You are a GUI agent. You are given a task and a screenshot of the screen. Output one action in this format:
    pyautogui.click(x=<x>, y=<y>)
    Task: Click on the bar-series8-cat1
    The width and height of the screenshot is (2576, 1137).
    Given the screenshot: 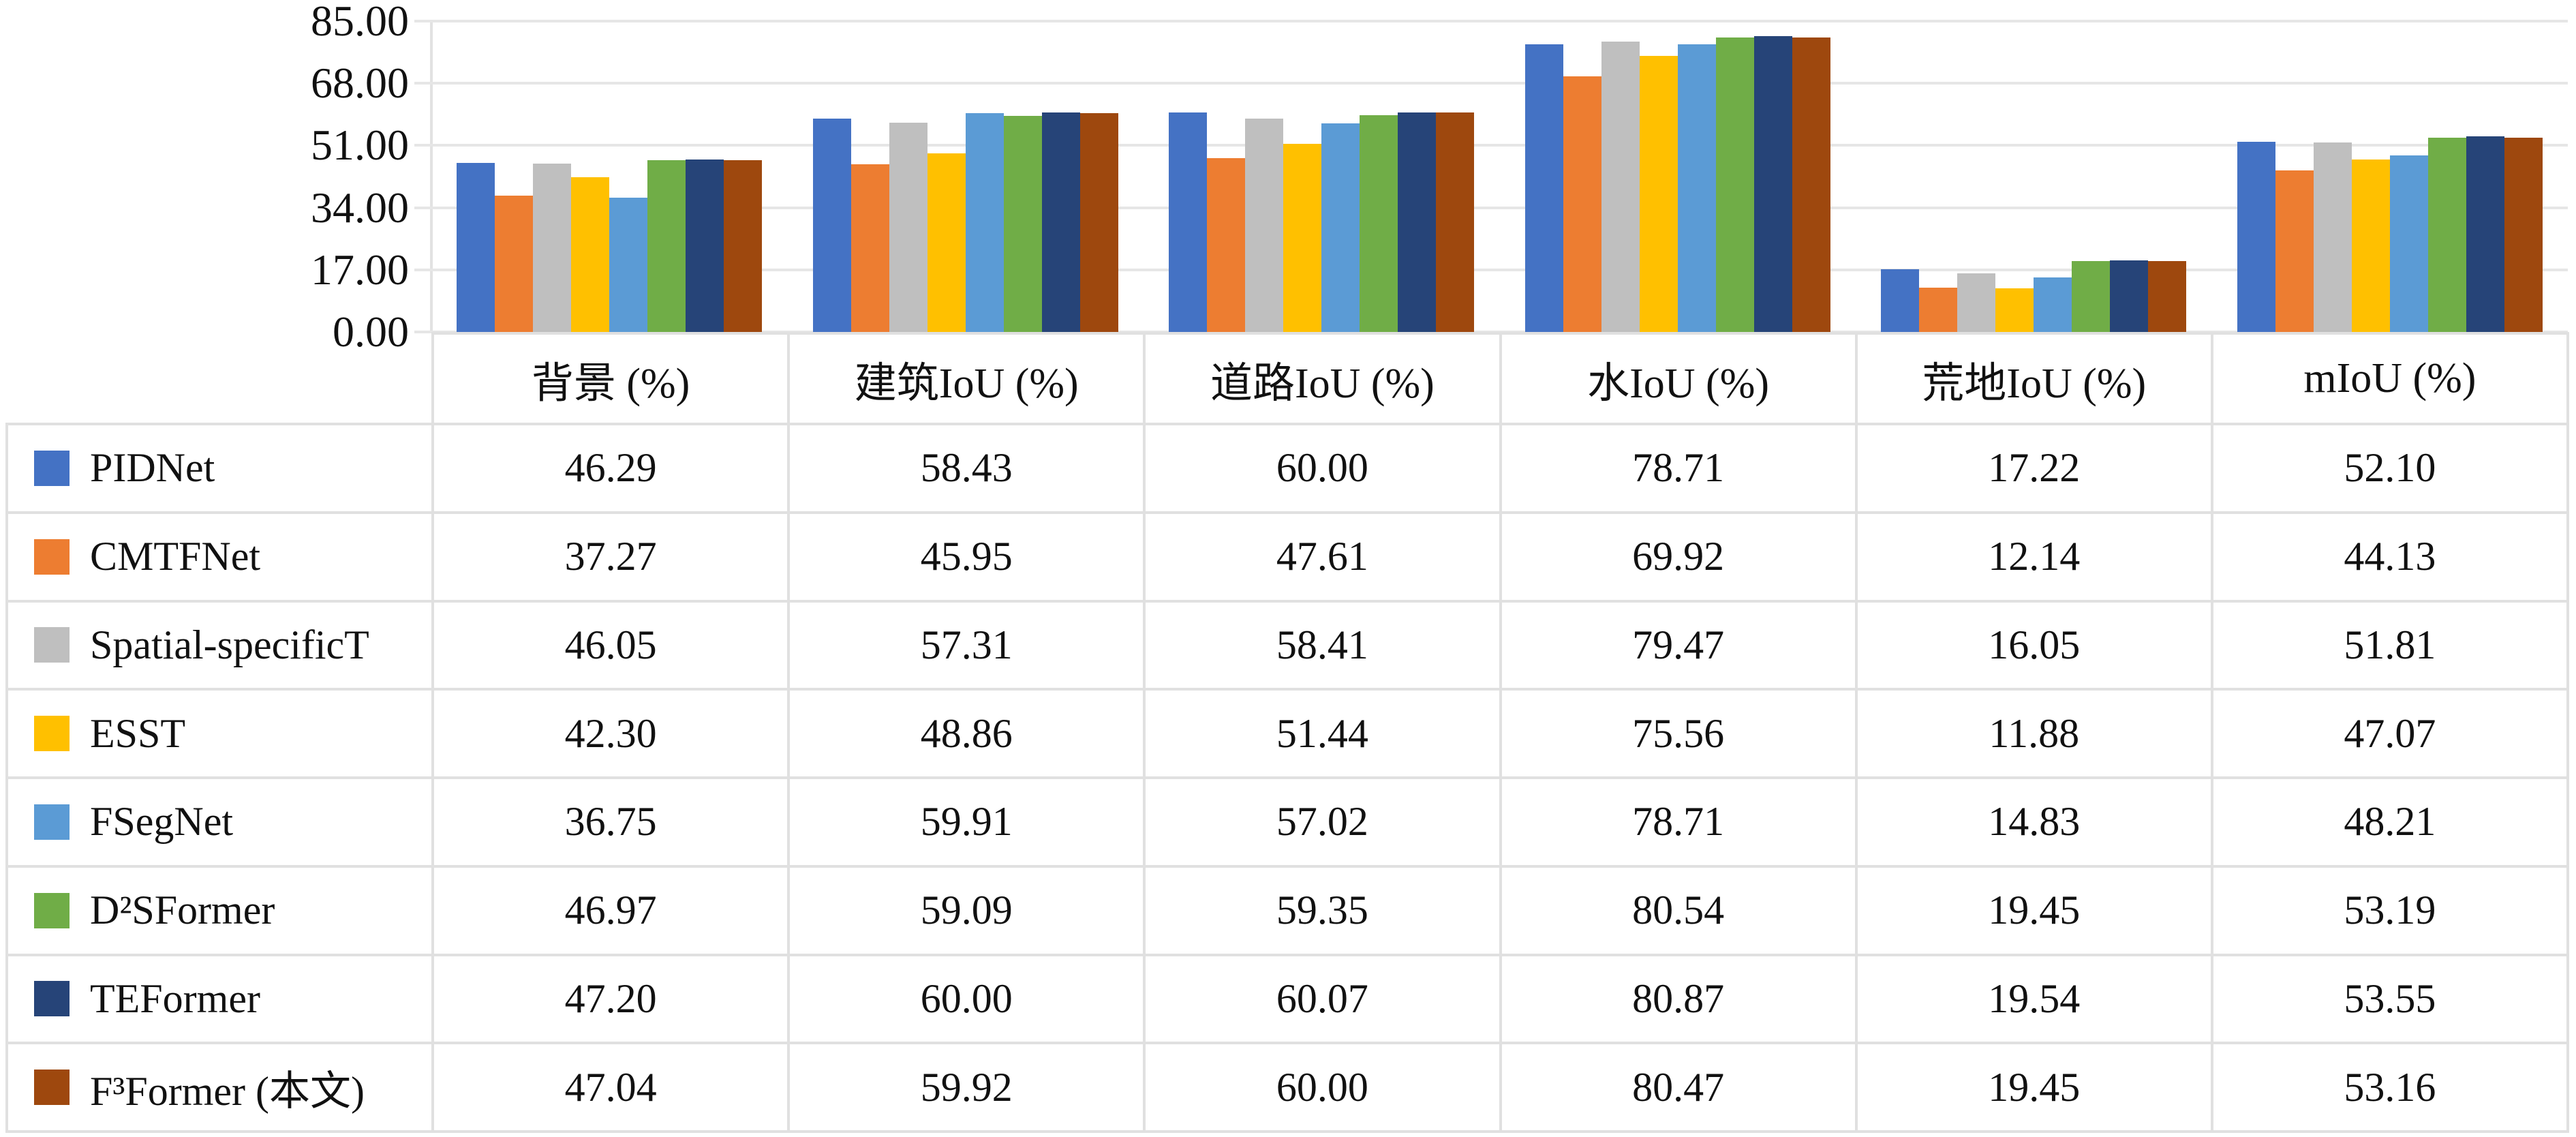 What is the action you would take?
    pyautogui.click(x=743, y=246)
    